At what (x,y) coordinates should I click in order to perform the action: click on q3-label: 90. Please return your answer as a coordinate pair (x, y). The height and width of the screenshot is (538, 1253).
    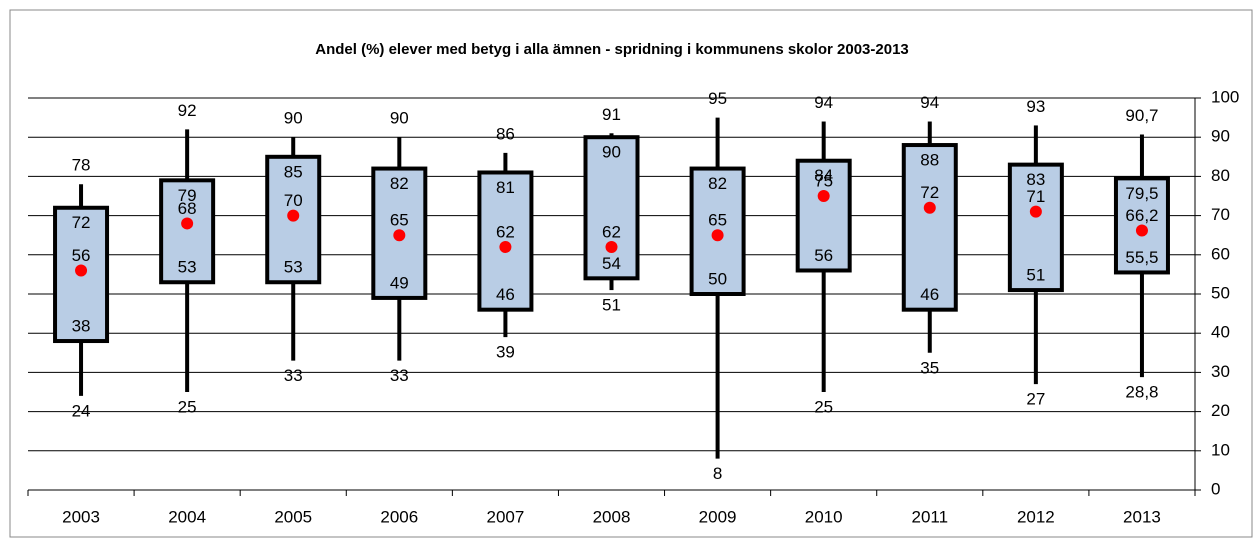
    Looking at the image, I should click on (611, 152).